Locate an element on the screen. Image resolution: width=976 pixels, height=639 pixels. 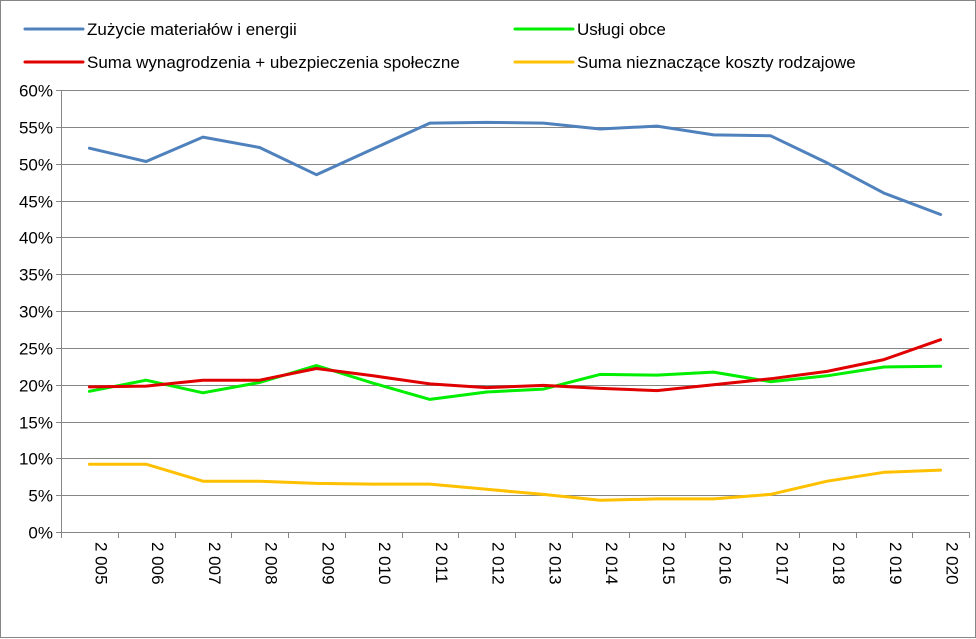
x-tick-label: 2 017 is located at coordinates (781, 563).